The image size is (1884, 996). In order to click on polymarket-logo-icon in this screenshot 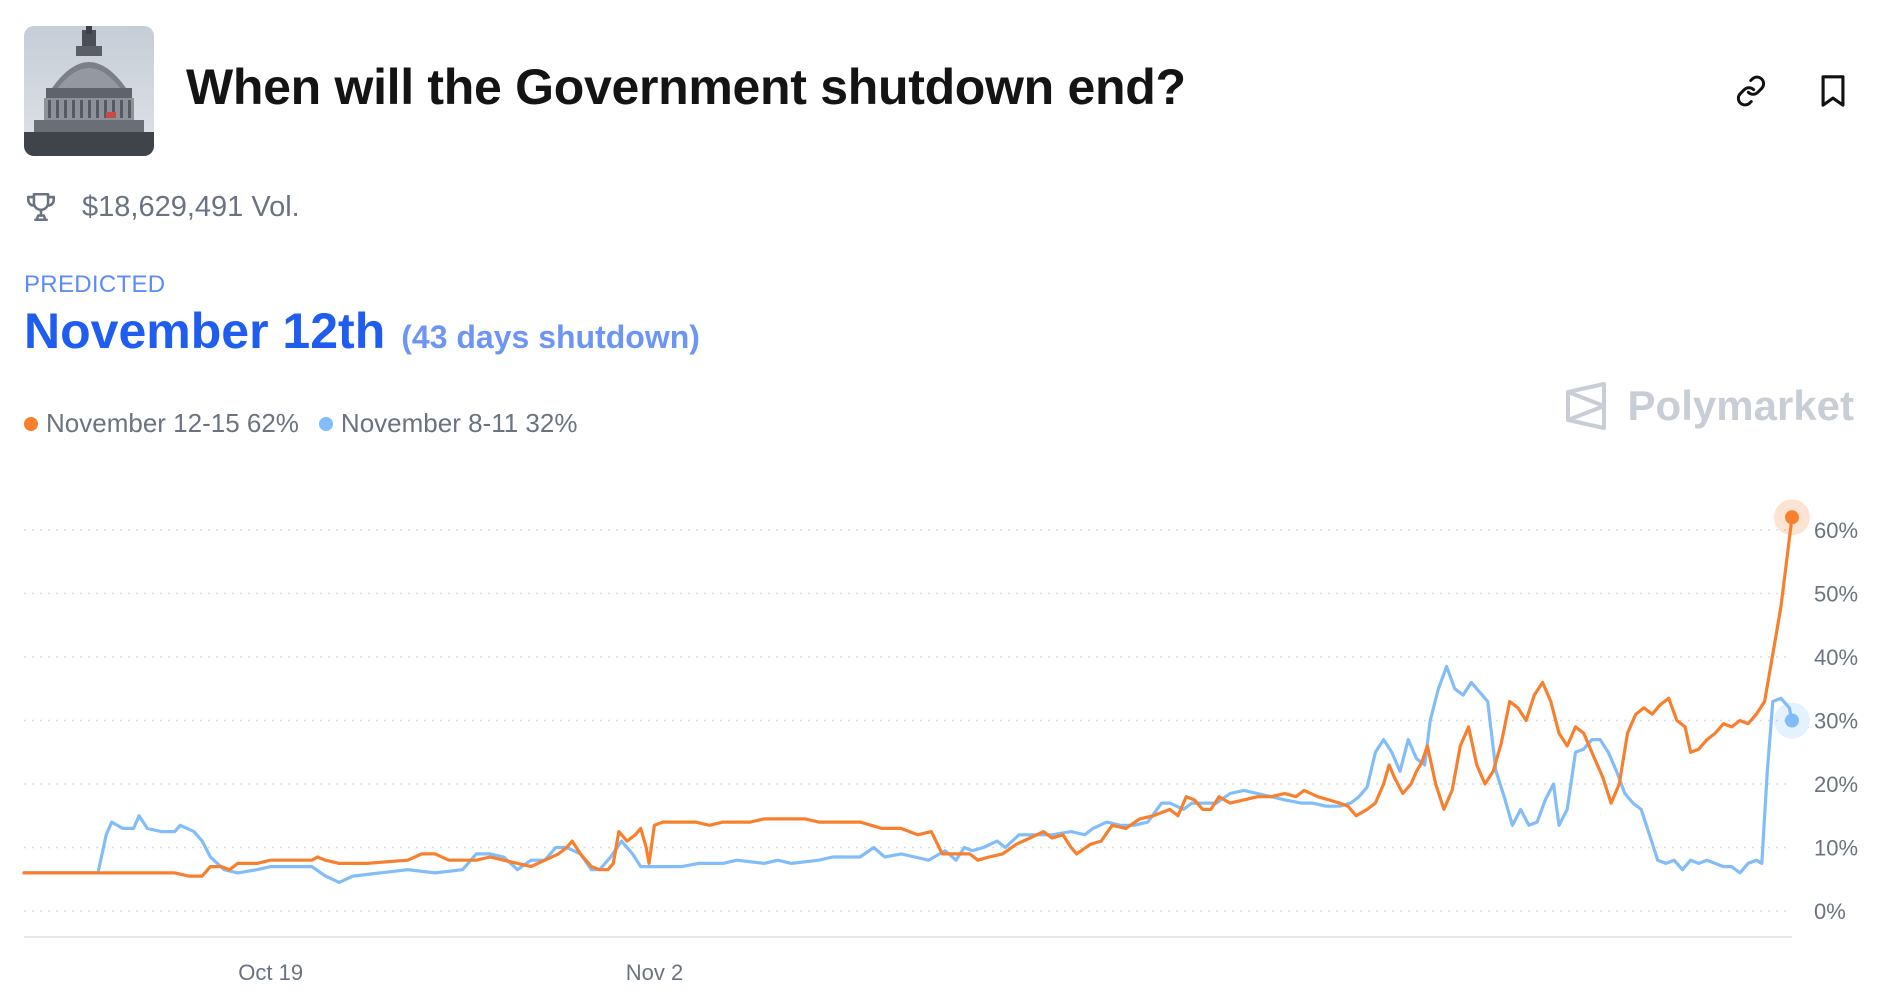, I will do `click(1585, 406)`.